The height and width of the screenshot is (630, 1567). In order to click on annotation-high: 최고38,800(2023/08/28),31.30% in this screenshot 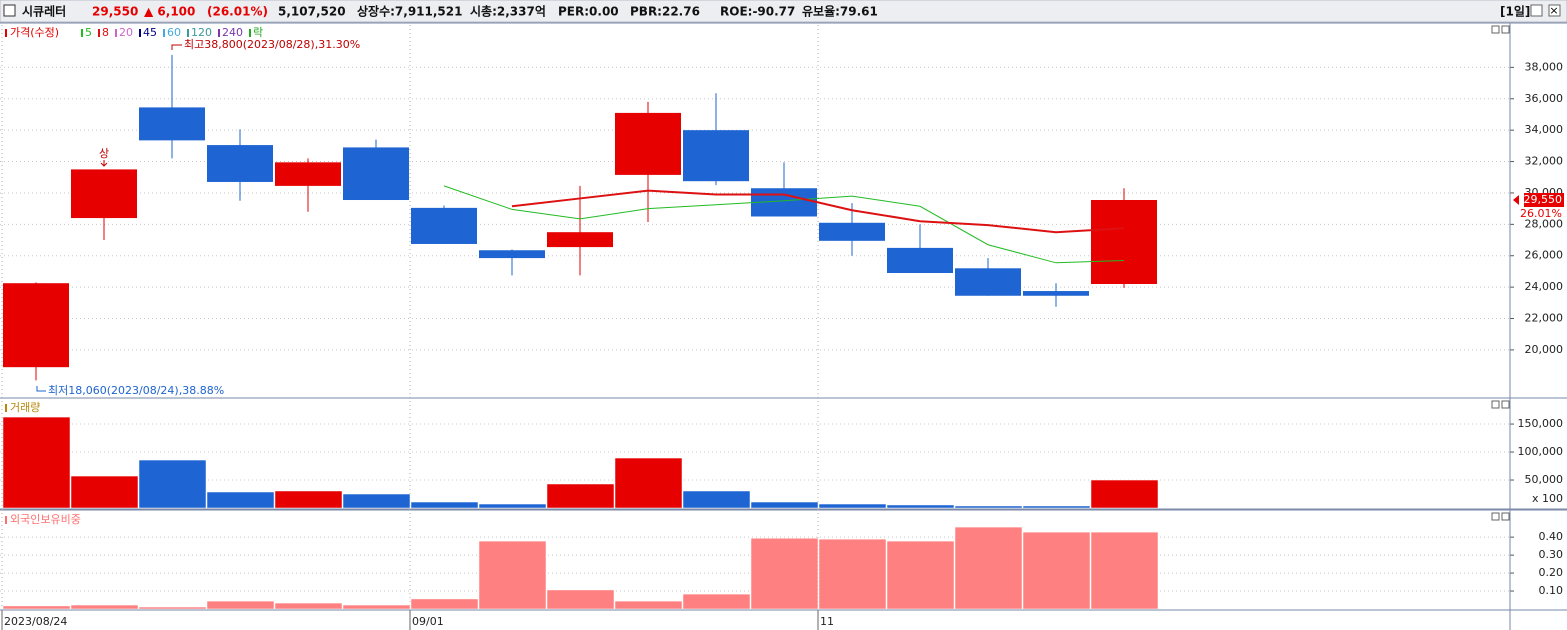, I will do `click(272, 44)`.